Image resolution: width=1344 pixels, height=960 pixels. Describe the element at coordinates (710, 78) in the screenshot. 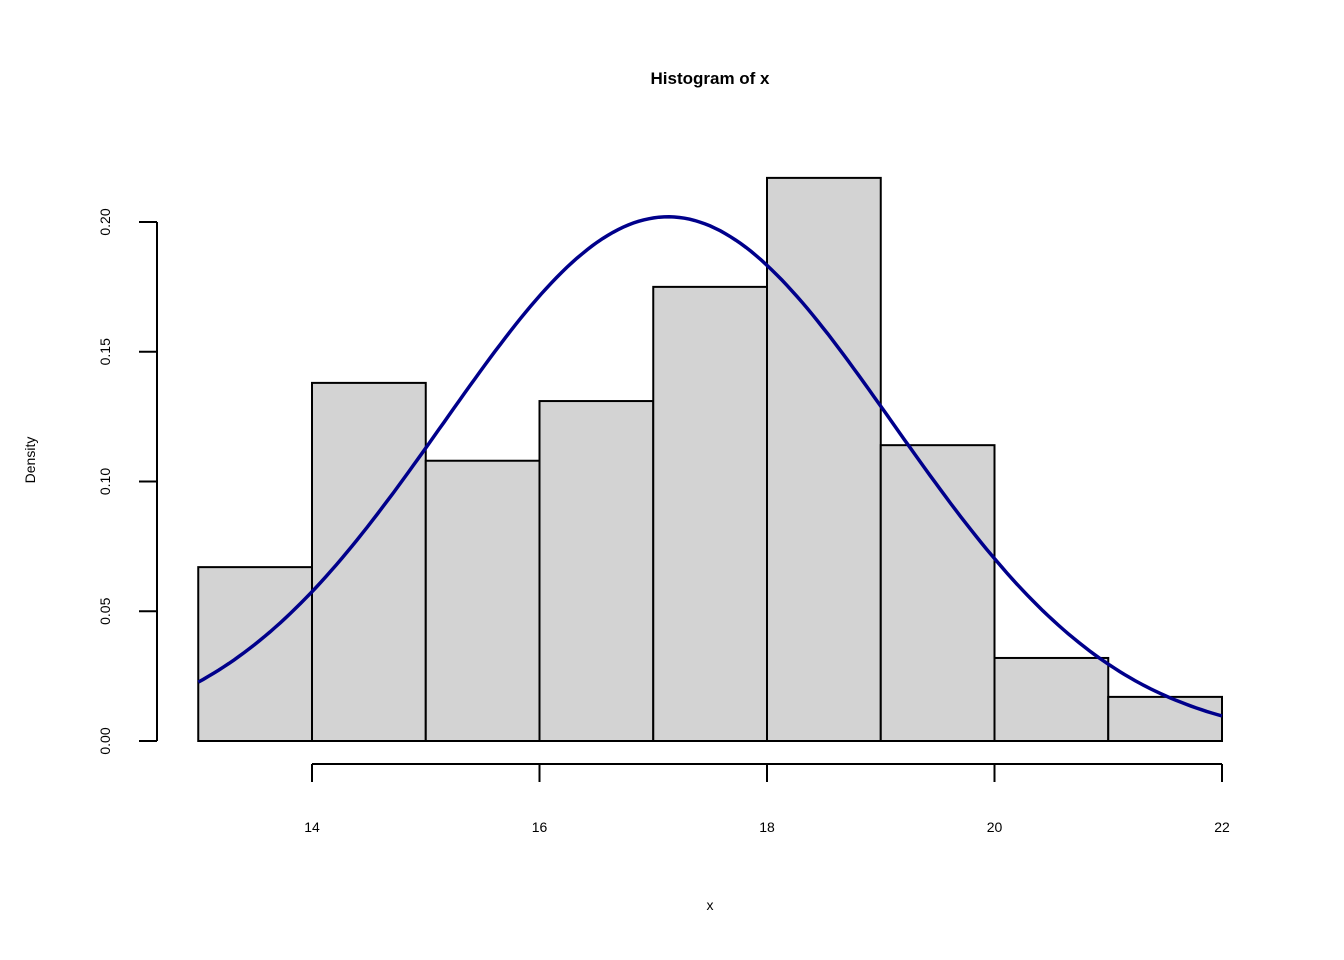

I see `chart-title: Histogram of x` at that location.